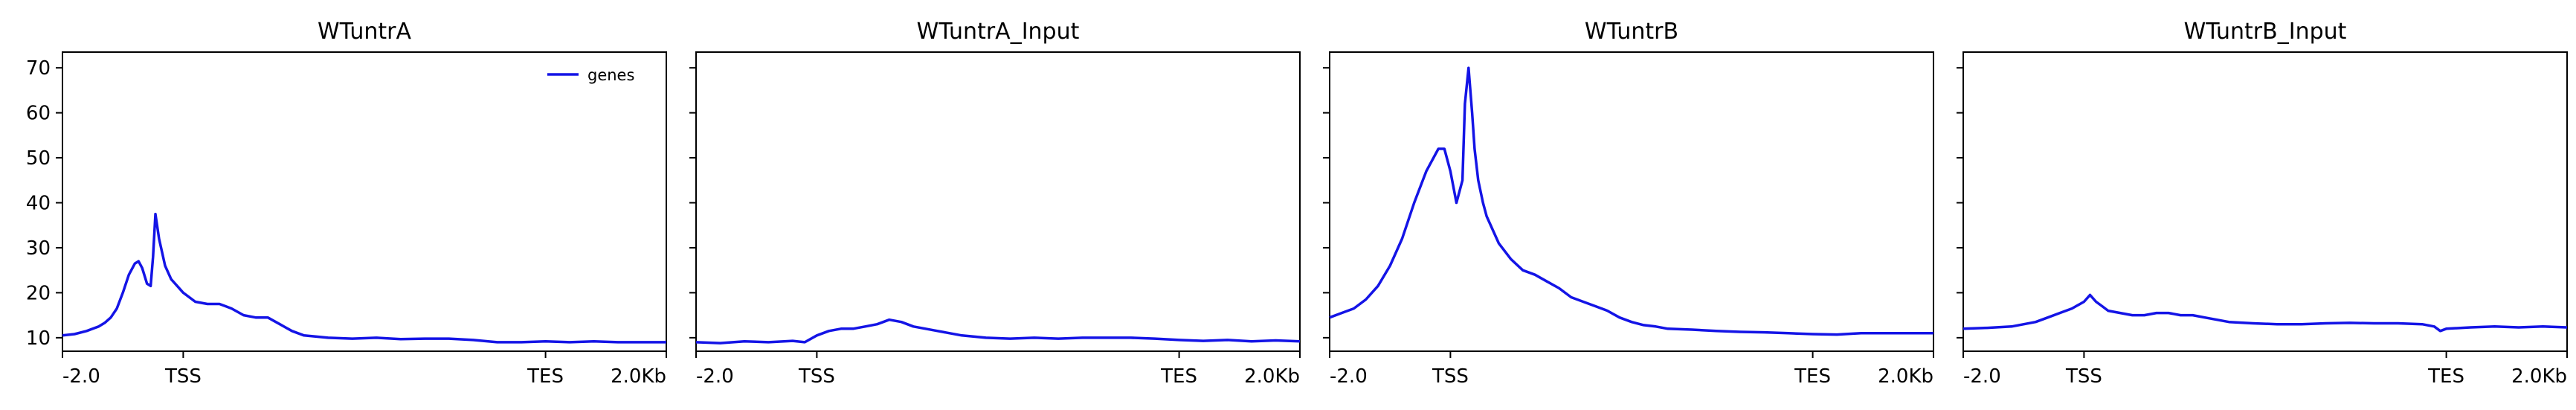 The image size is (2576, 410). Describe the element at coordinates (2265, 32) in the screenshot. I see `chart-title: WTuntrB_Input` at that location.